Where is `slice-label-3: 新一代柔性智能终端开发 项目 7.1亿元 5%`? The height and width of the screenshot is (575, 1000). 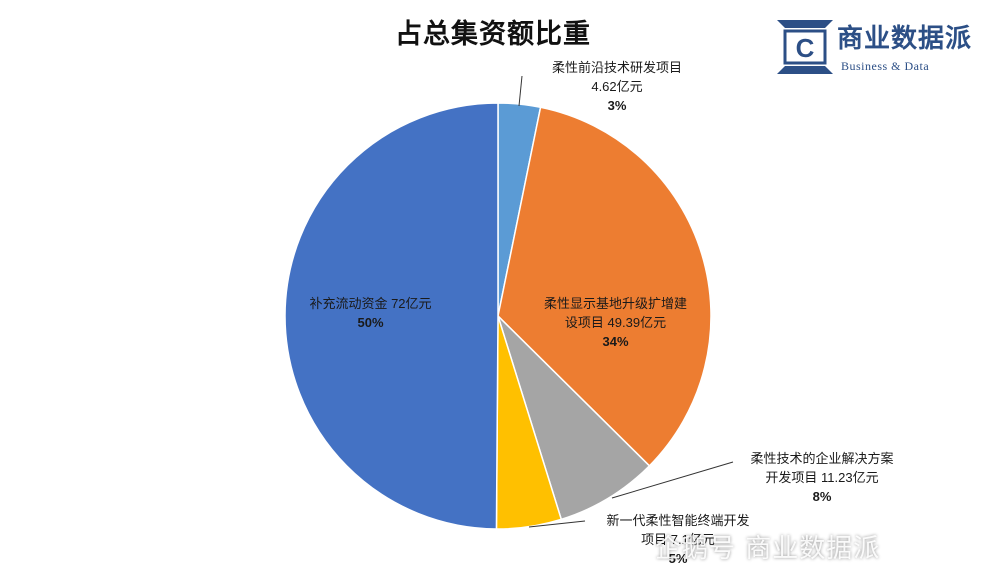 slice-label-3: 新一代柔性智能终端开发 项目 7.1亿元 5% is located at coordinates (678, 539).